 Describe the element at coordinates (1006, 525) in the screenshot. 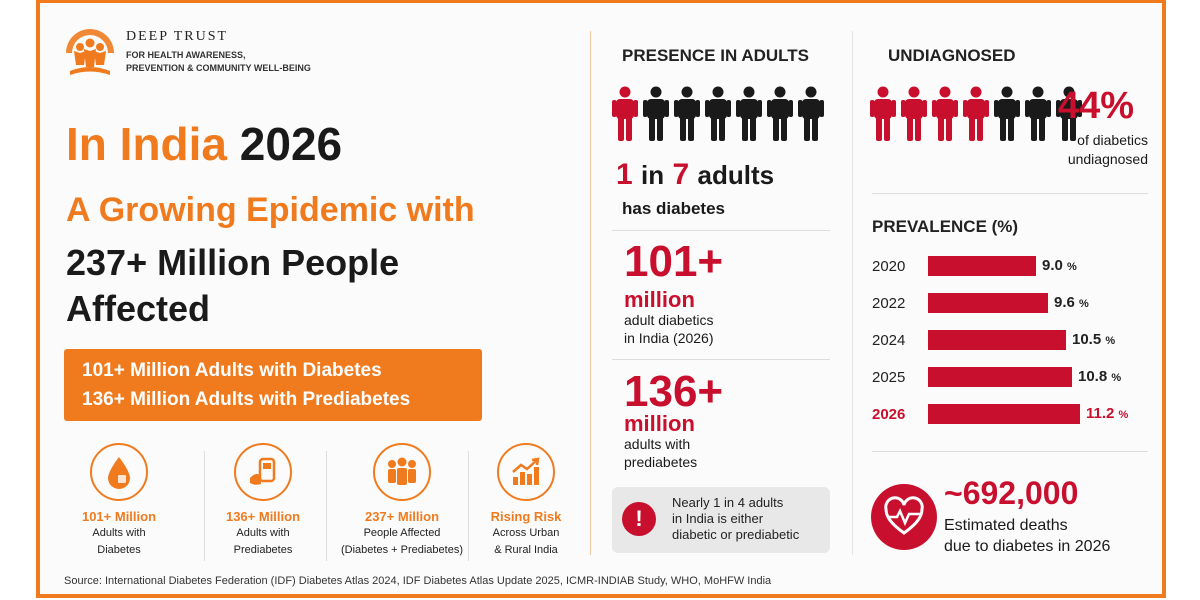

I see `deaths-desc-line1: Estimated deaths` at that location.